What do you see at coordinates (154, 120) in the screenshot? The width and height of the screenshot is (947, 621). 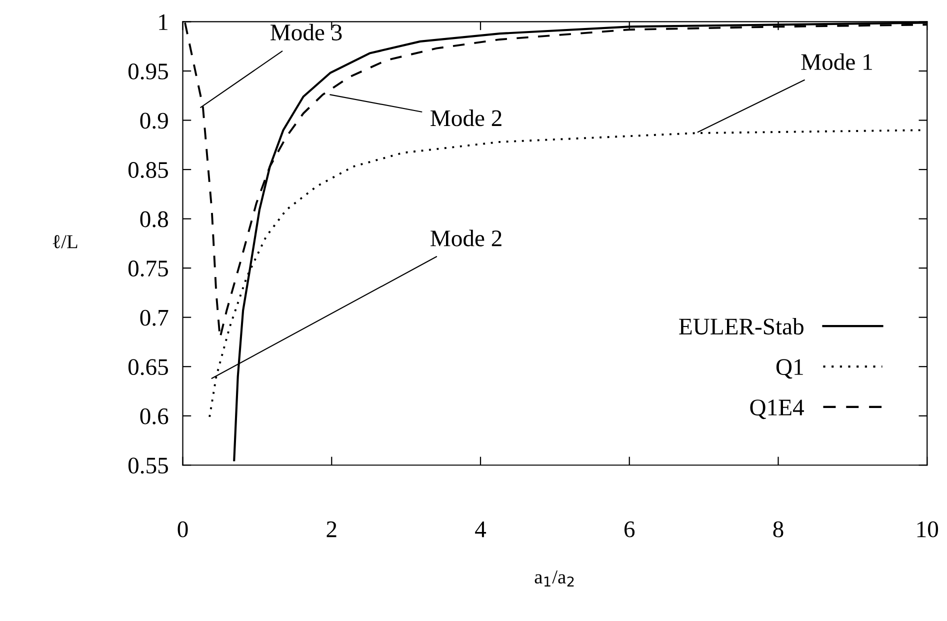 I see `y-tick-label: 0.9` at bounding box center [154, 120].